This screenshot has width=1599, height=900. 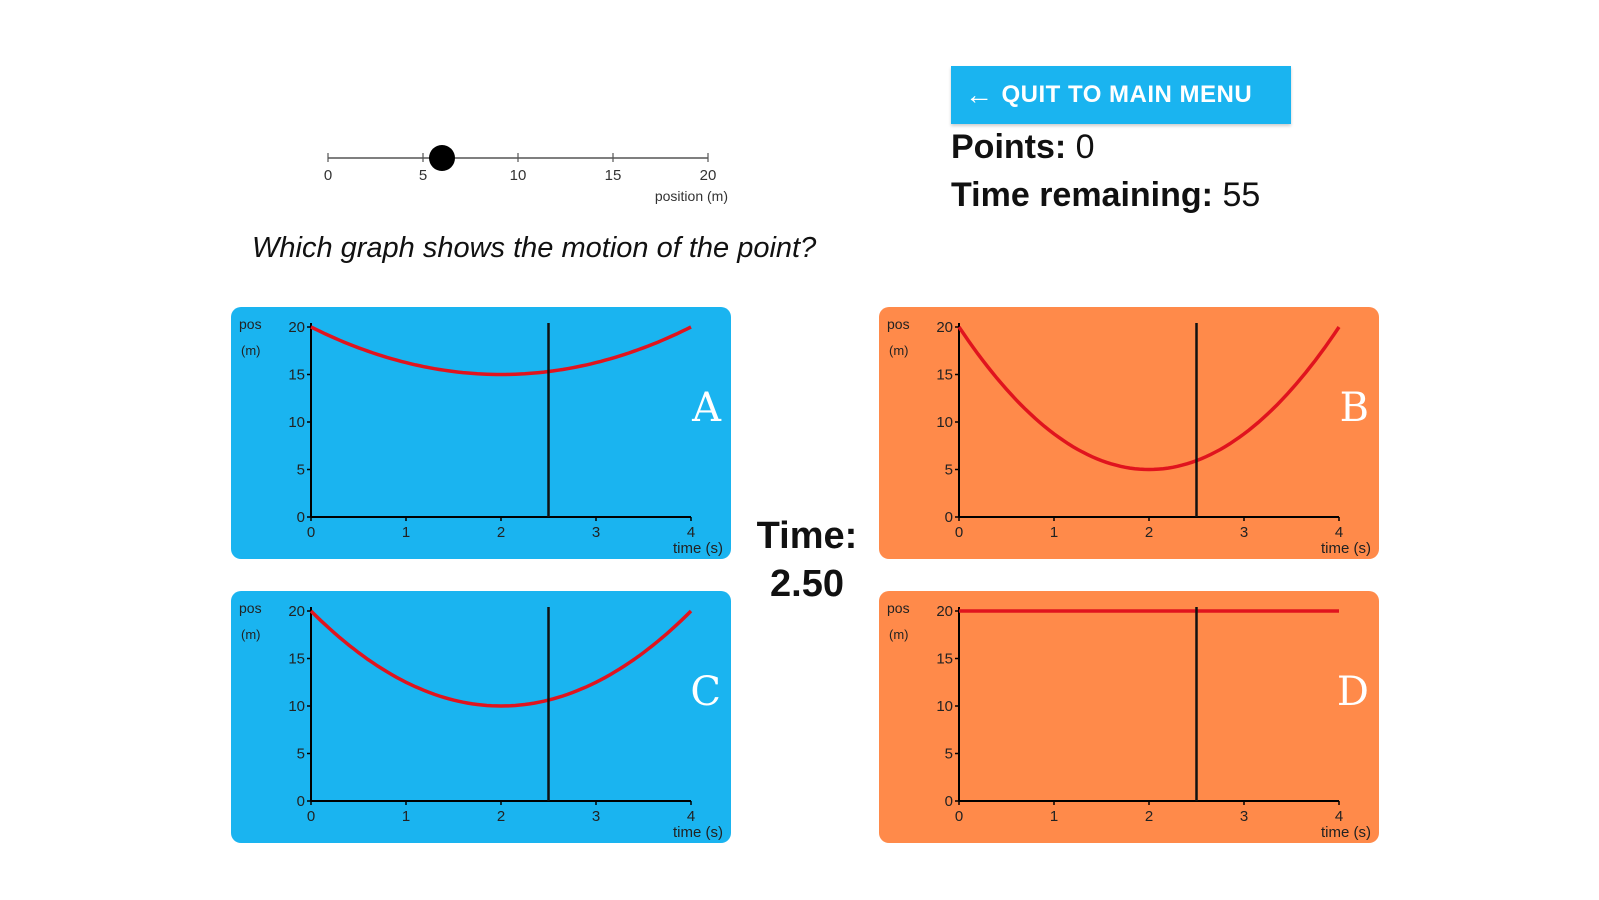 What do you see at coordinates (708, 175) in the screenshot?
I see `number-line-tick-label: 20` at bounding box center [708, 175].